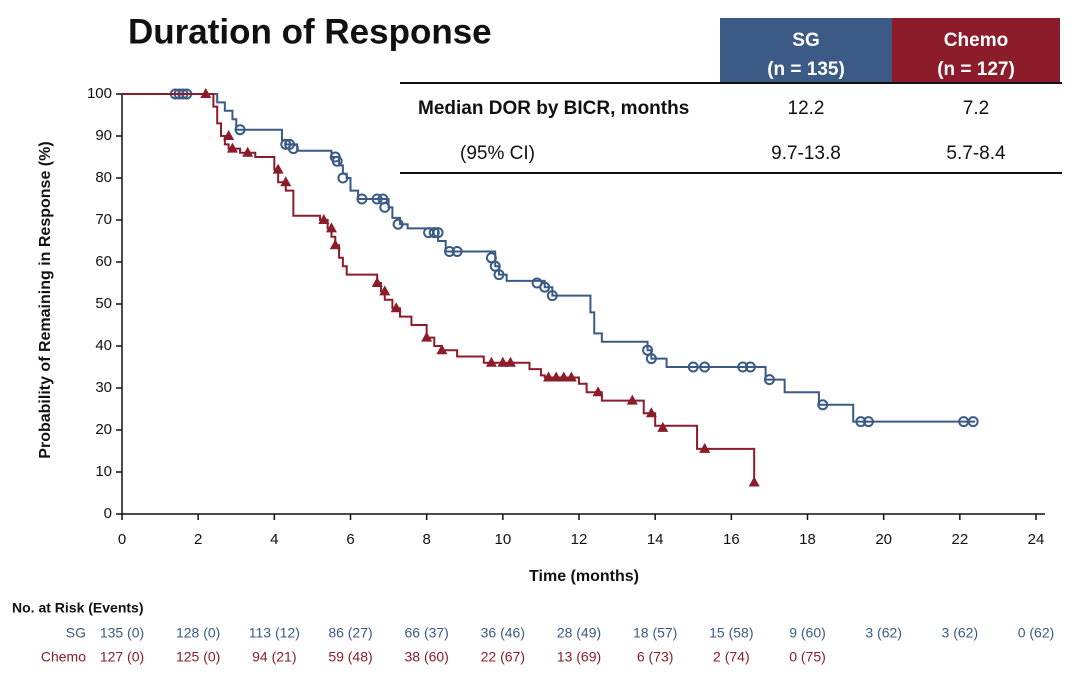 This screenshot has height=687, width=1080. What do you see at coordinates (77, 608) in the screenshot?
I see `risk-table-title: No. at Risk (Events)` at bounding box center [77, 608].